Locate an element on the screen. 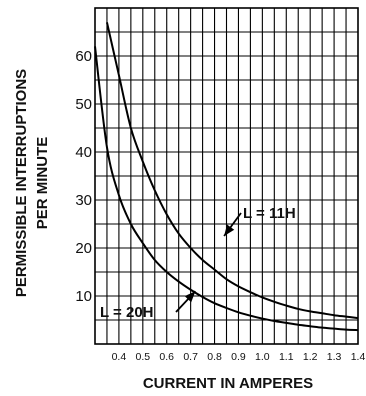 This screenshot has height=396, width=366. x-tick-label: 0.4 is located at coordinates (119, 357).